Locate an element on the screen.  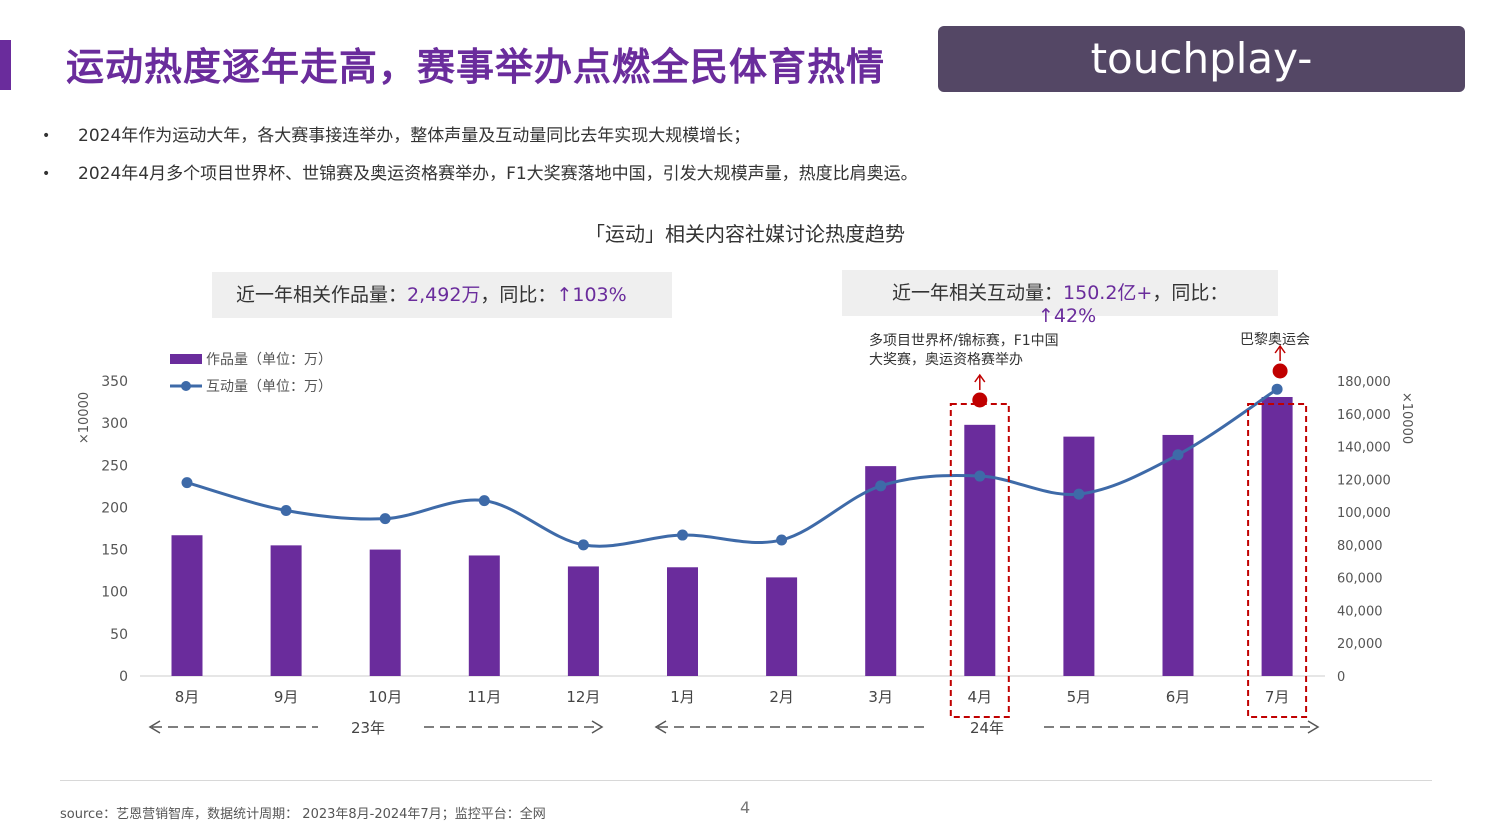
page-title: 运动热度逐年走高，赛事举办点燃全民体育热情 is located at coordinates (476, 67).